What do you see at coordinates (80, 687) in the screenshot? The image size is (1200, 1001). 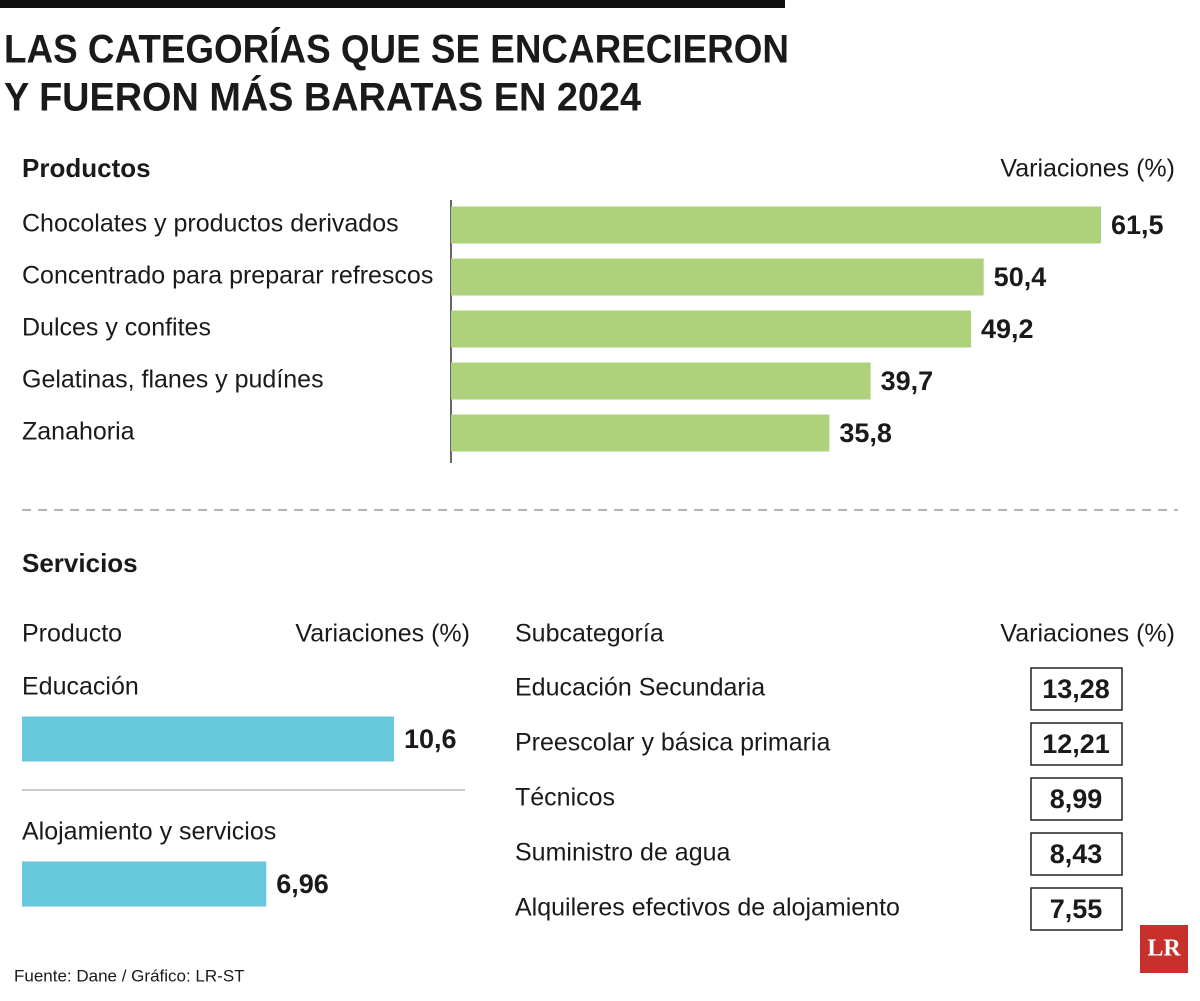 I see `category-label: Educación` at bounding box center [80, 687].